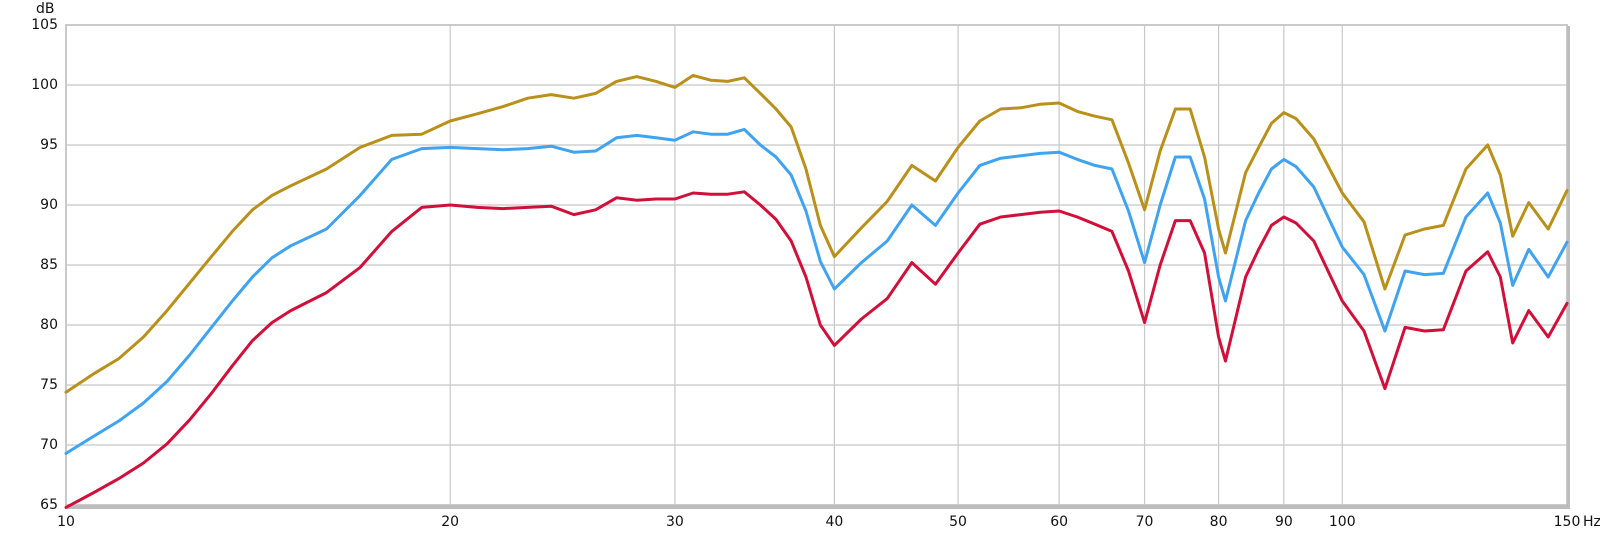 Image resolution: width=1600 pixels, height=550 pixels. What do you see at coordinates (1145, 522) in the screenshot?
I see `x-tick-label: 70` at bounding box center [1145, 522].